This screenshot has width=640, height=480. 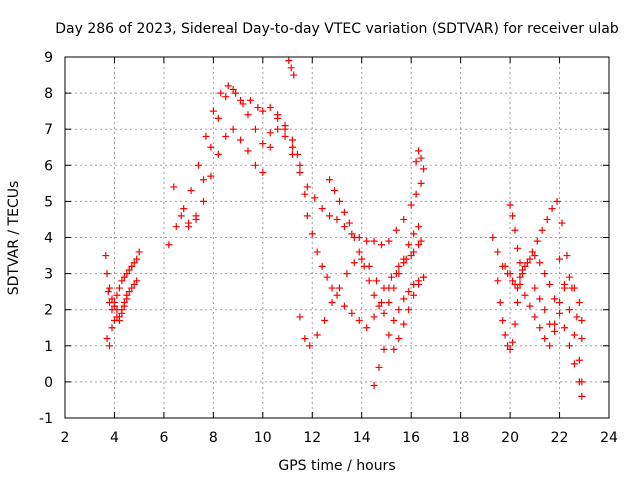 I want to click on x-tick-label: 4, so click(x=114, y=438).